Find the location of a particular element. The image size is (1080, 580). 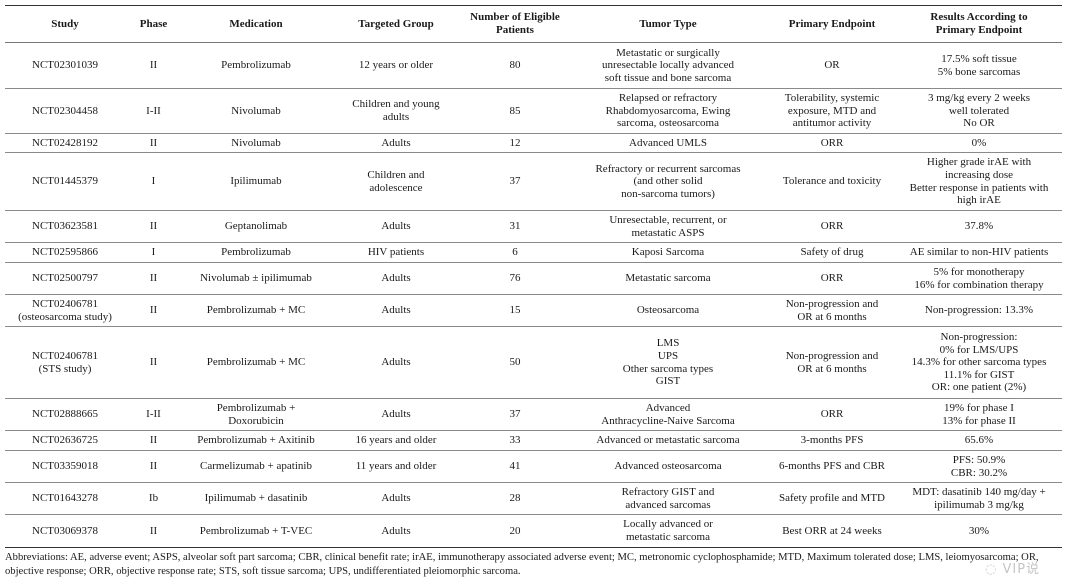

column-header-tumor-type: Tumor Type is located at coordinates (668, 24).